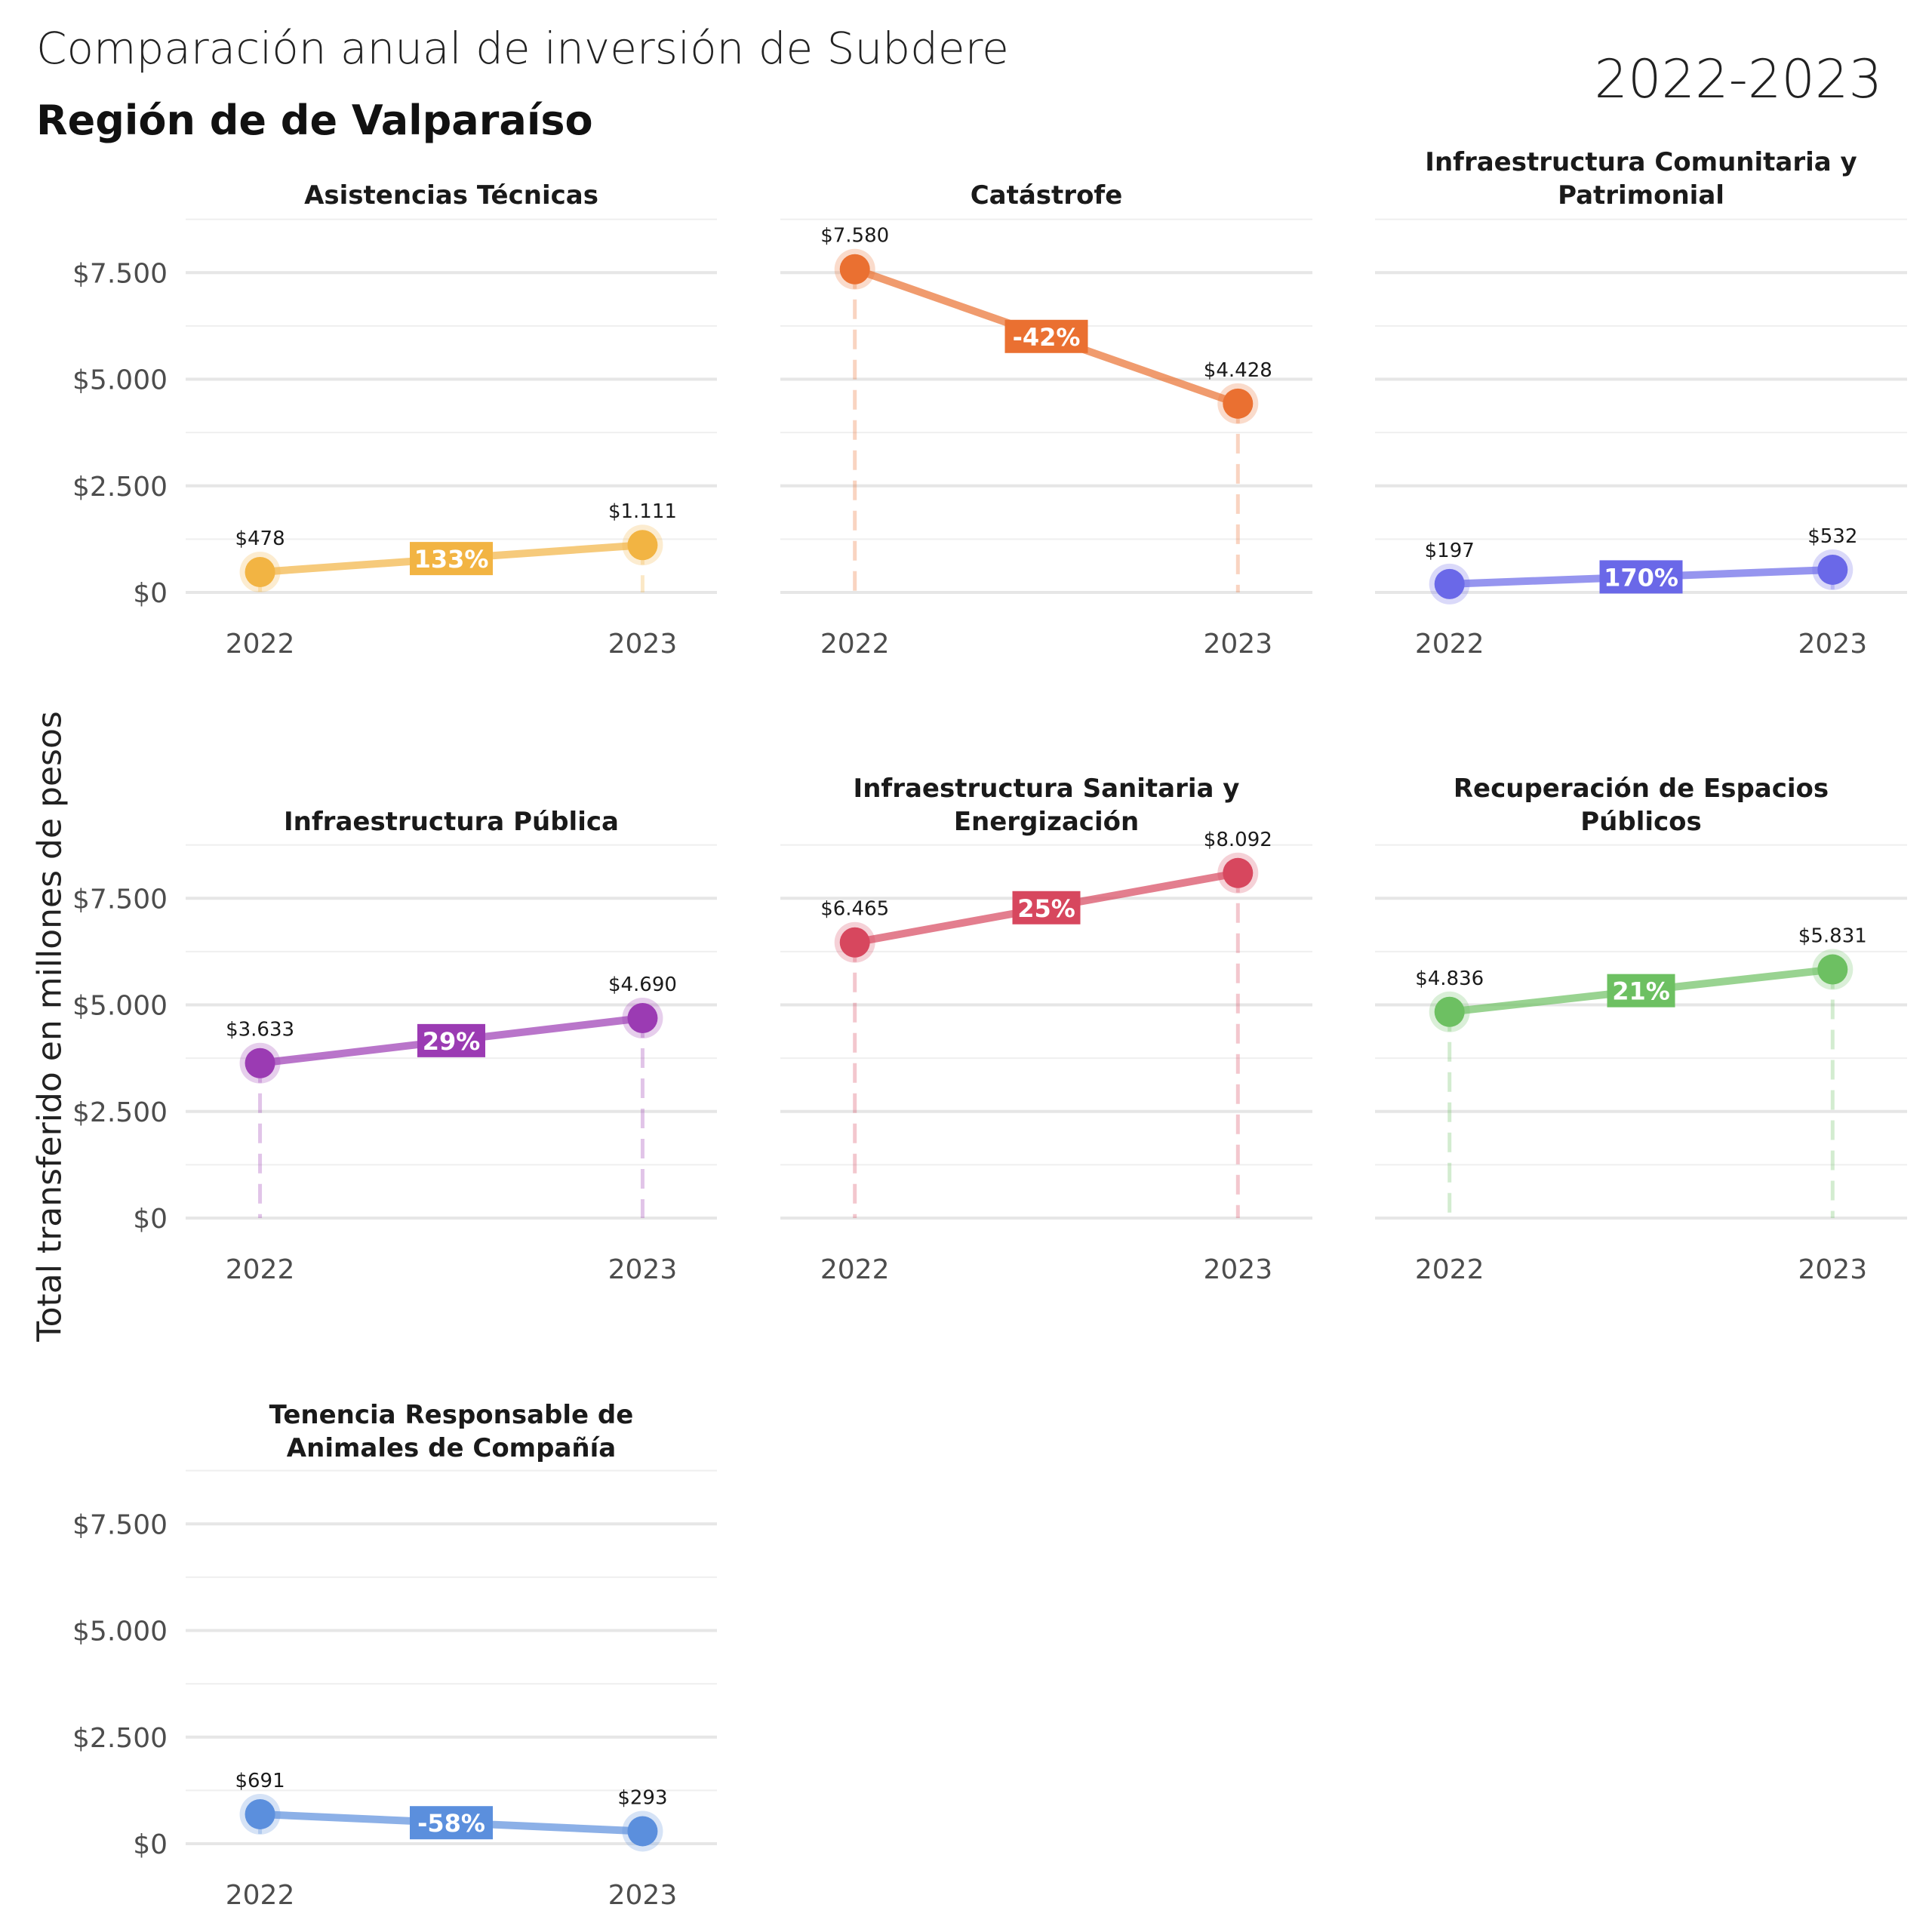 The image size is (1932, 1932). What do you see at coordinates (1641, 195) in the screenshot?
I see `panel-title: Patrimonial` at bounding box center [1641, 195].